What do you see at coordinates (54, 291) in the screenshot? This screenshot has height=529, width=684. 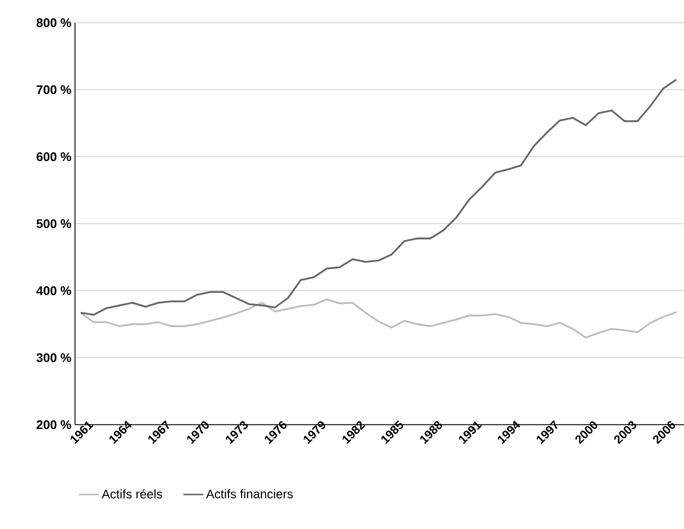 I see `y-tick-label: 400 %` at bounding box center [54, 291].